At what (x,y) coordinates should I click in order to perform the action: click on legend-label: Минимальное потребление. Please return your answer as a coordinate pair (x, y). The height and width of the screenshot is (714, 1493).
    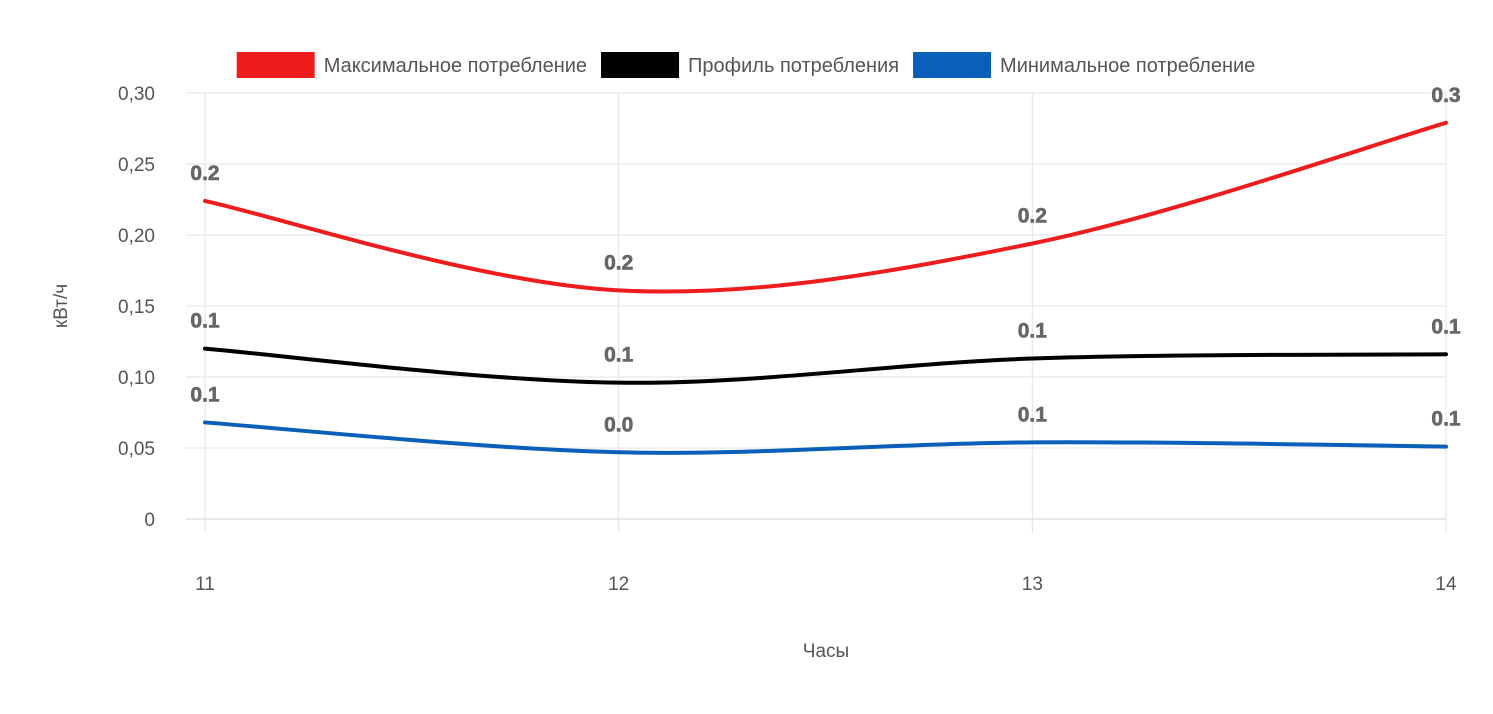
    Looking at the image, I should click on (1127, 66).